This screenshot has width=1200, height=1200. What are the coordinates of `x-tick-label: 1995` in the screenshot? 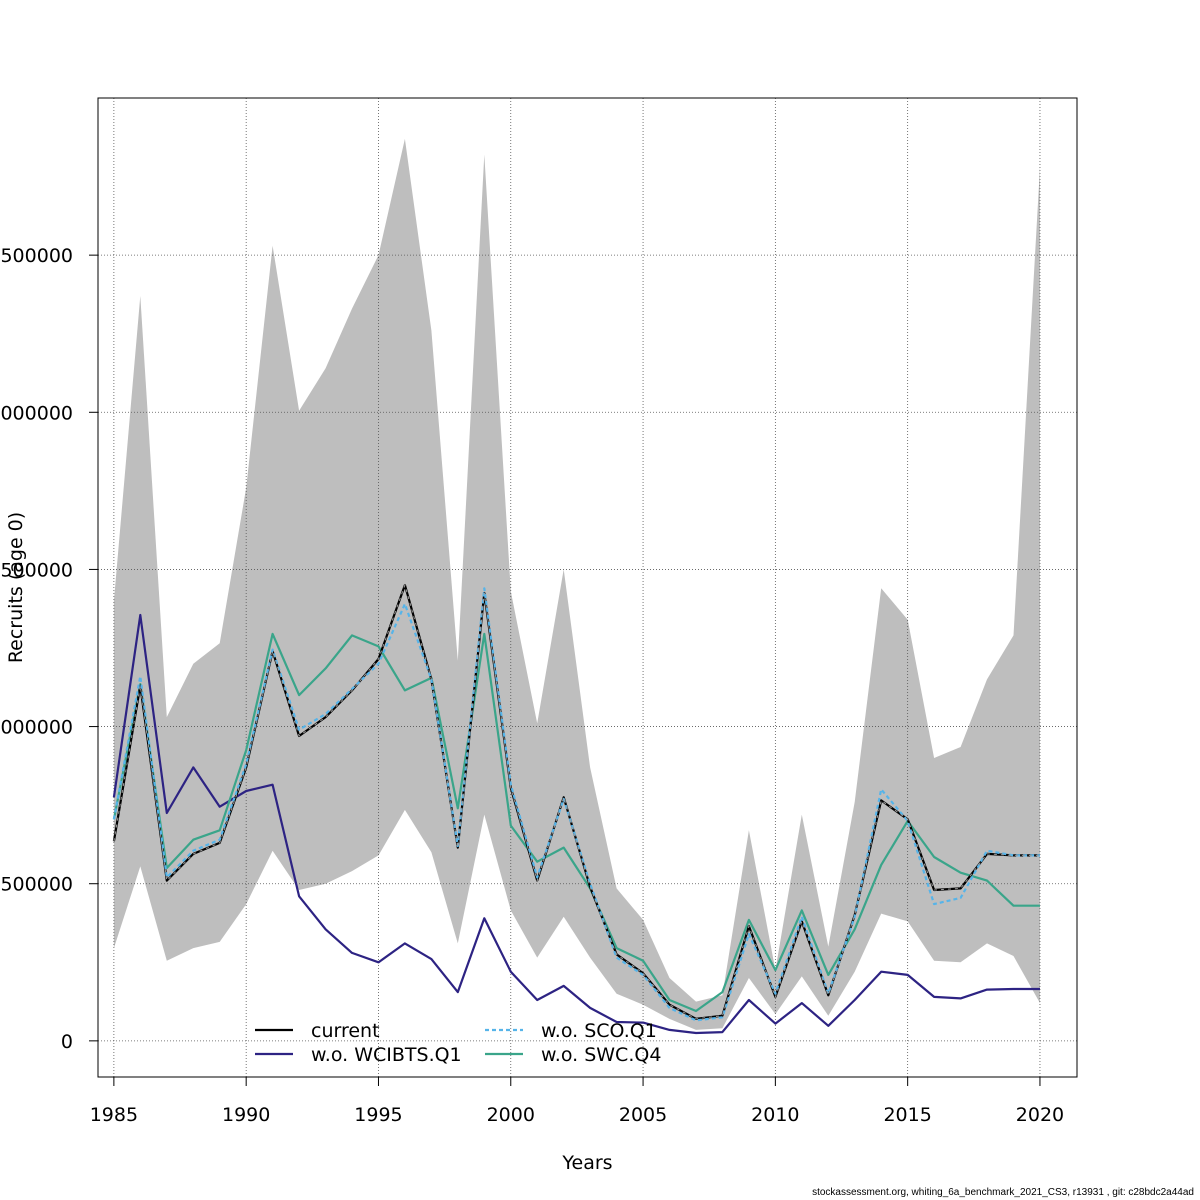 It's located at (378, 1115).